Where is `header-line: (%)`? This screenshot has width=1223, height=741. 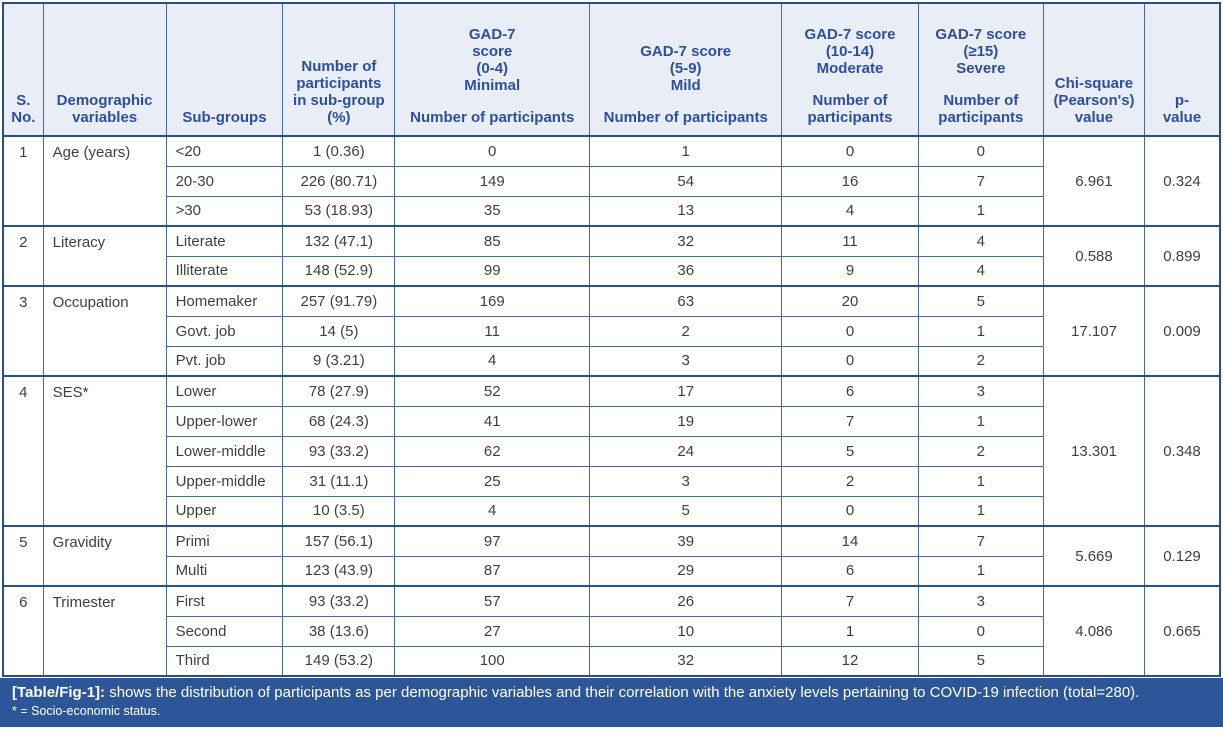
header-line: (%) is located at coordinates (339, 117).